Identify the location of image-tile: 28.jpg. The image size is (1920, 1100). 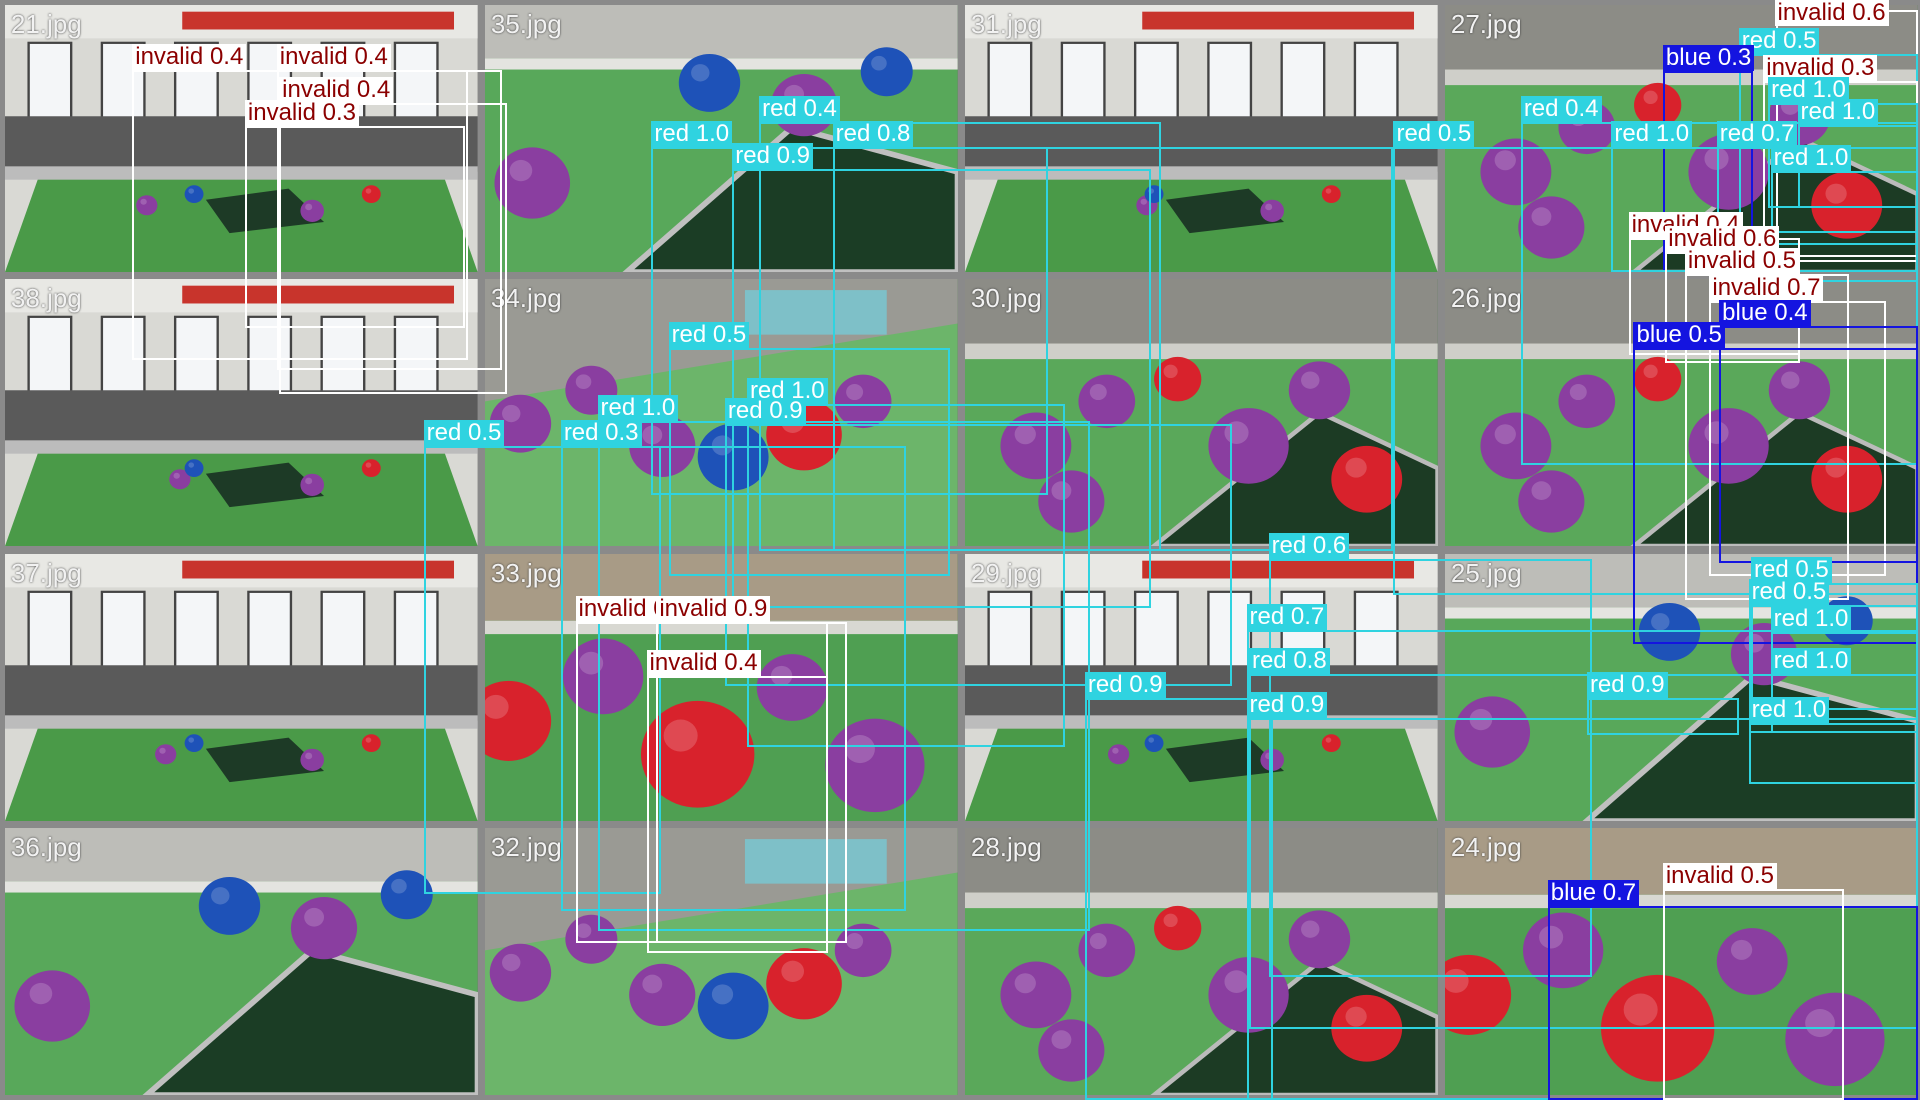
(1201, 962).